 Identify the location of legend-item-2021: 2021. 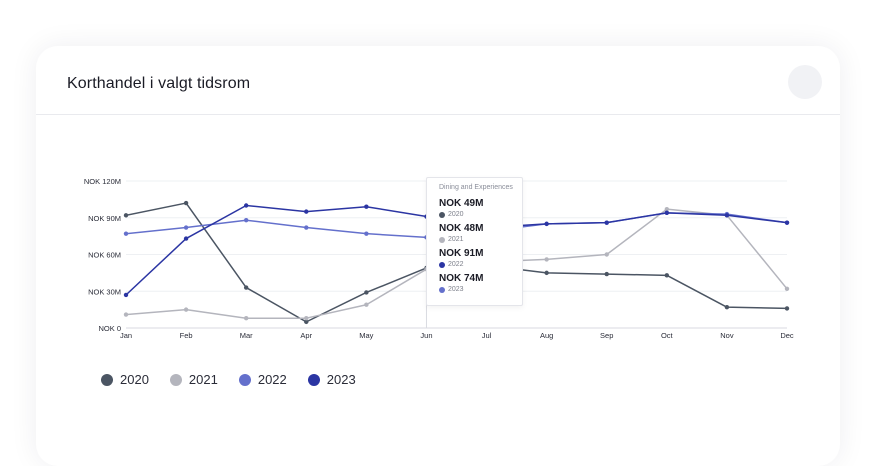
(193, 379).